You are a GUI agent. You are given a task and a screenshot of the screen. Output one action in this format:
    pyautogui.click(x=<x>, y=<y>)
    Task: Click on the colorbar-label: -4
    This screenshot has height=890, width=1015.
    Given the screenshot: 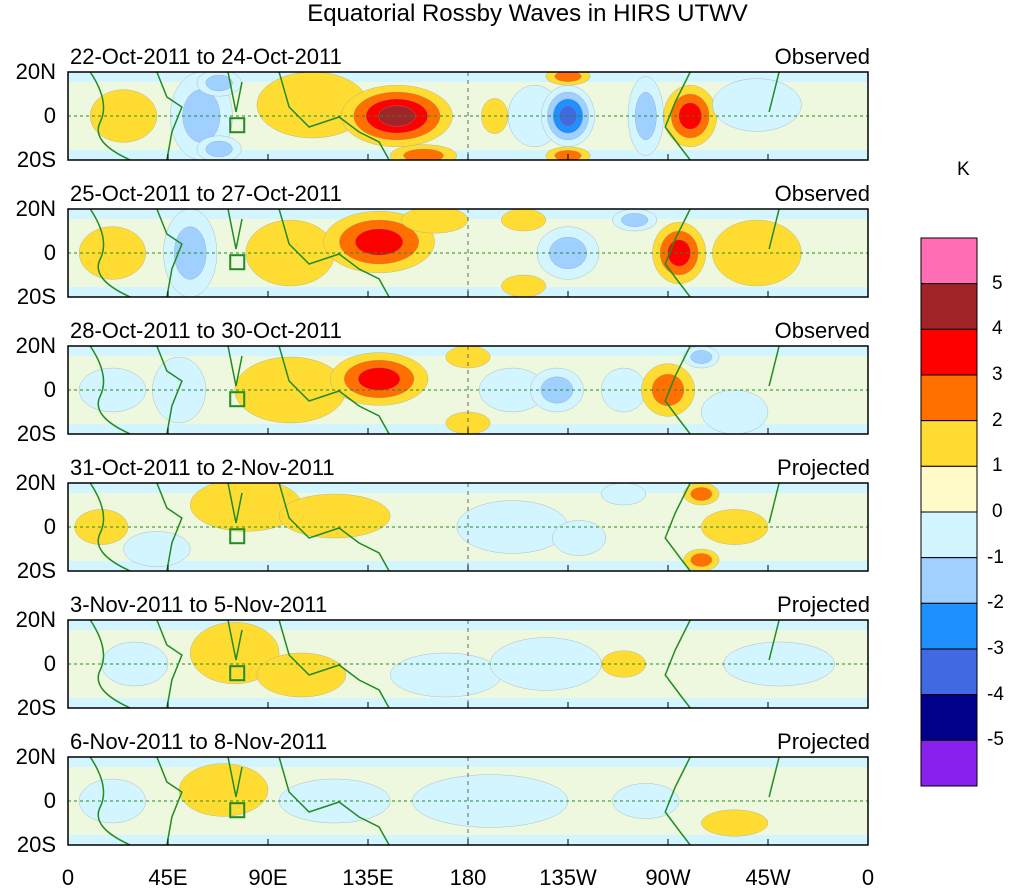 What is the action you would take?
    pyautogui.click(x=995, y=694)
    